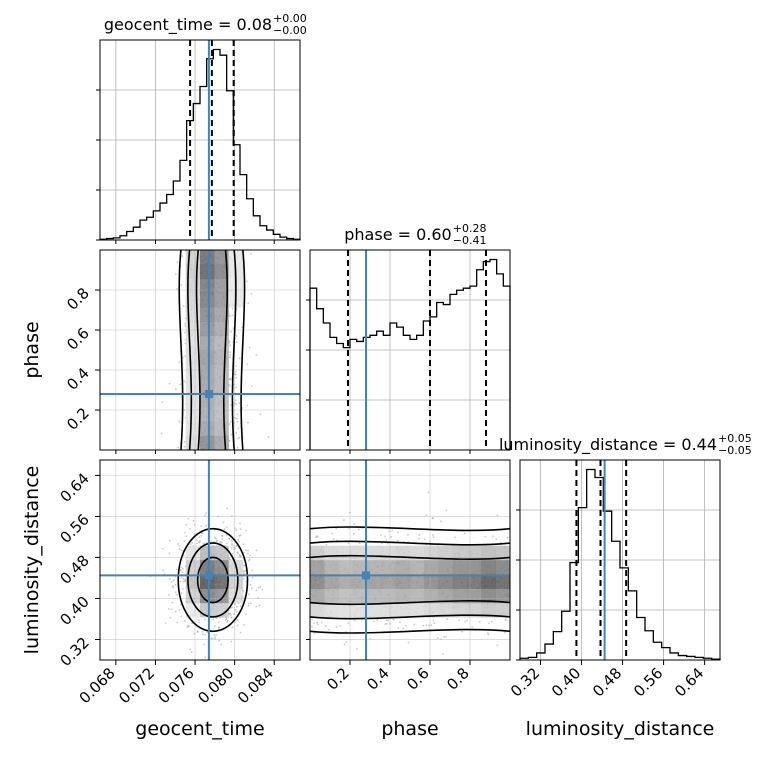 The image size is (760, 760). I want to click on y-tick-label: 0.56, so click(74, 529).